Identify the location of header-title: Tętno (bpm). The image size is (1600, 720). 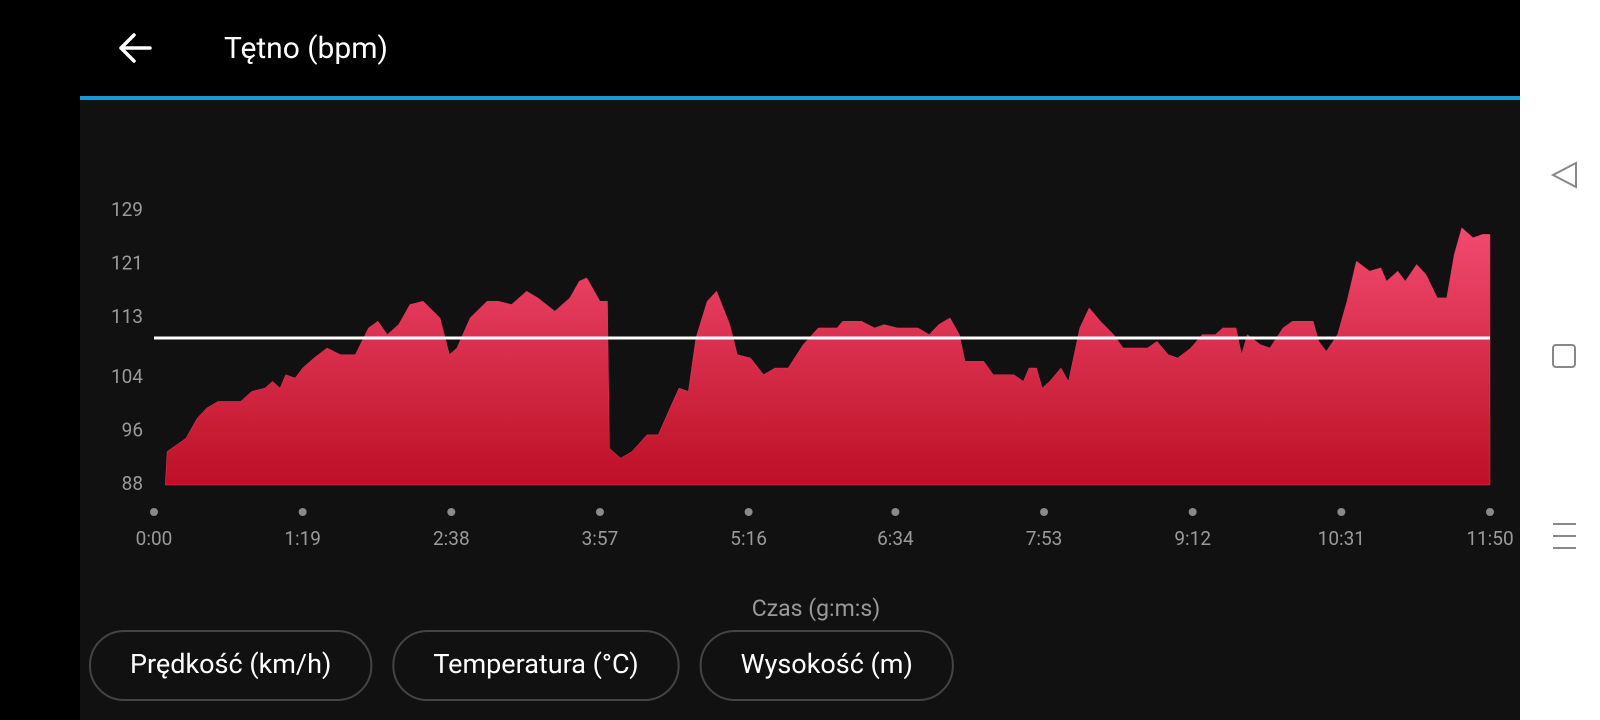
(306, 48).